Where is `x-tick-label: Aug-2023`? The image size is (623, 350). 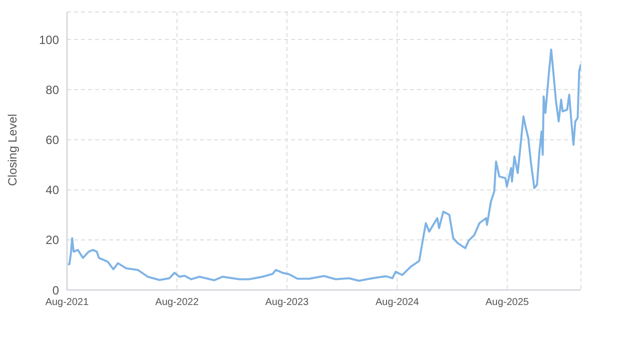 x-tick-label: Aug-2023 is located at coordinates (287, 302).